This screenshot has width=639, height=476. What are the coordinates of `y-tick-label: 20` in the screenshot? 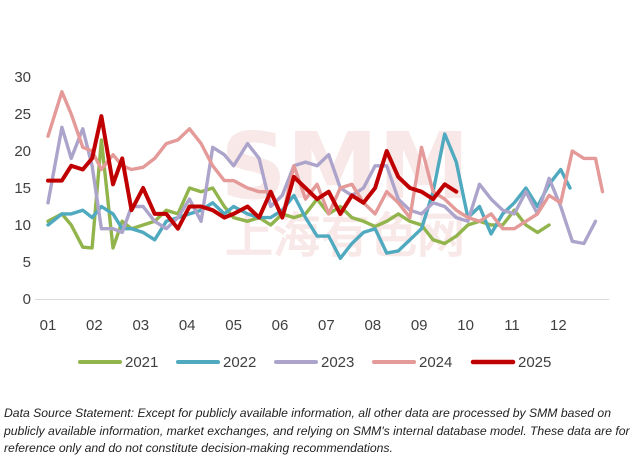 It's located at (22, 151).